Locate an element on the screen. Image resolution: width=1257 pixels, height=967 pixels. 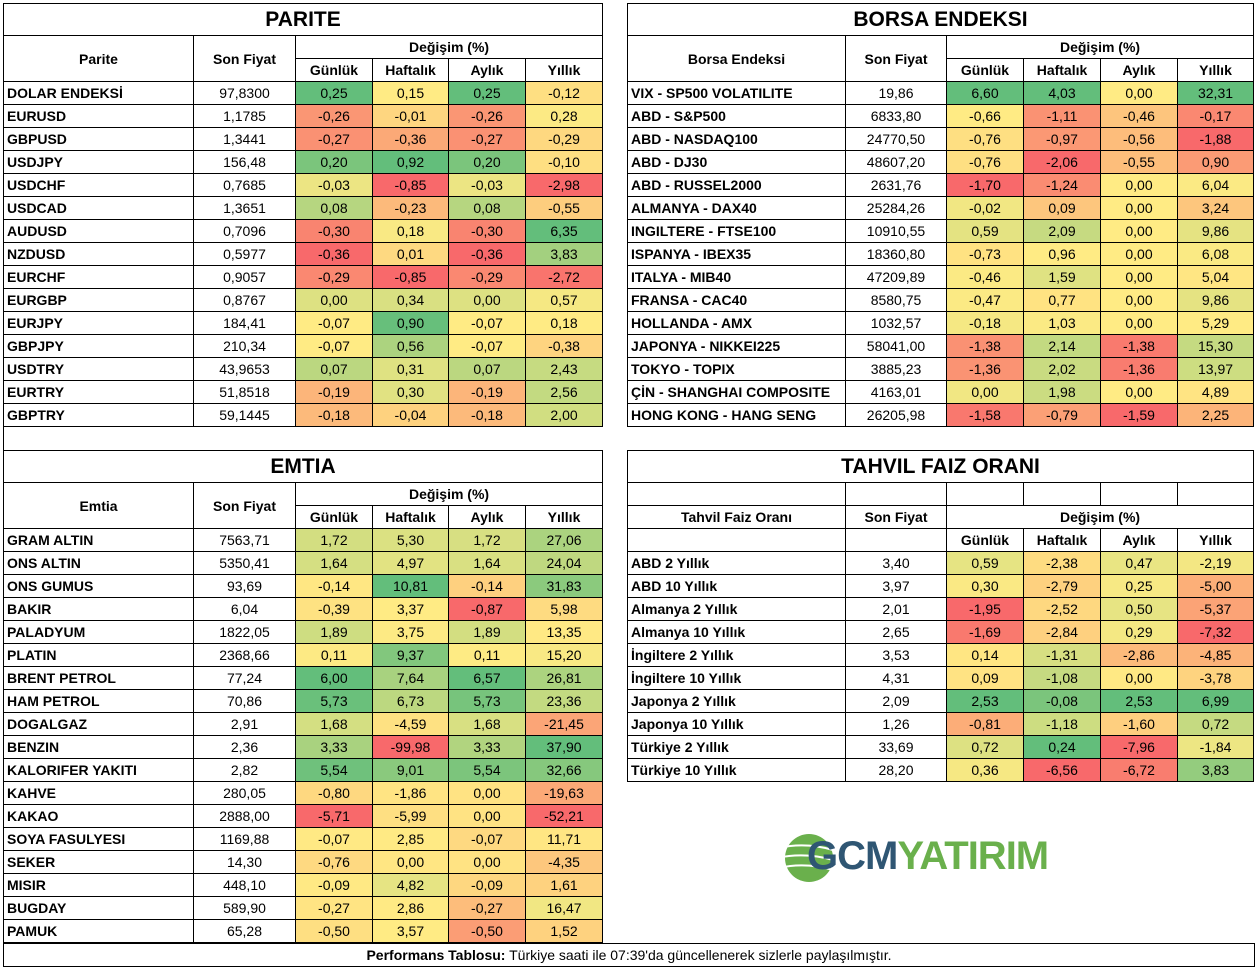
last-price: 1169,88 is located at coordinates (244, 839).